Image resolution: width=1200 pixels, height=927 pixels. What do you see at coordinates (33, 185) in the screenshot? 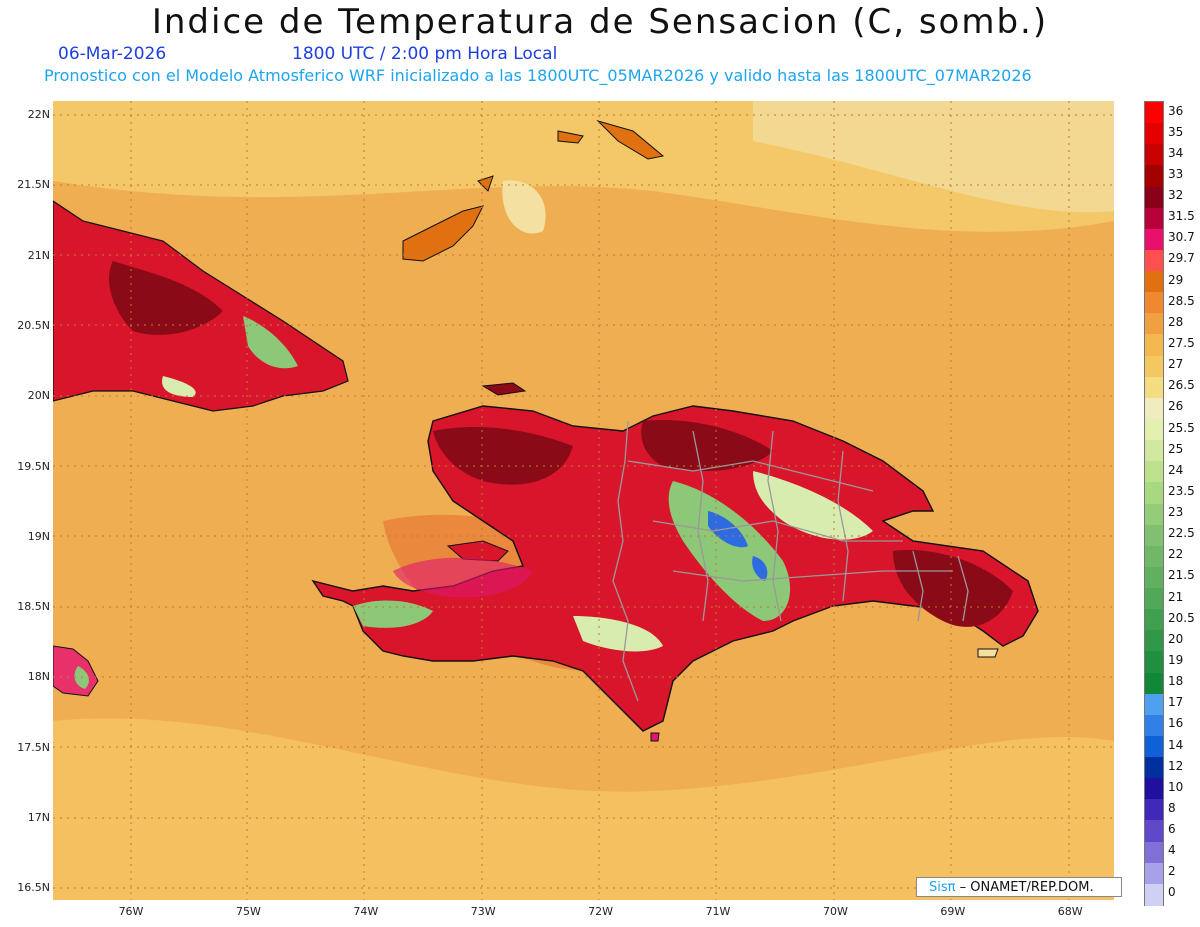
I see `lat-label: 21.5N` at bounding box center [33, 185].